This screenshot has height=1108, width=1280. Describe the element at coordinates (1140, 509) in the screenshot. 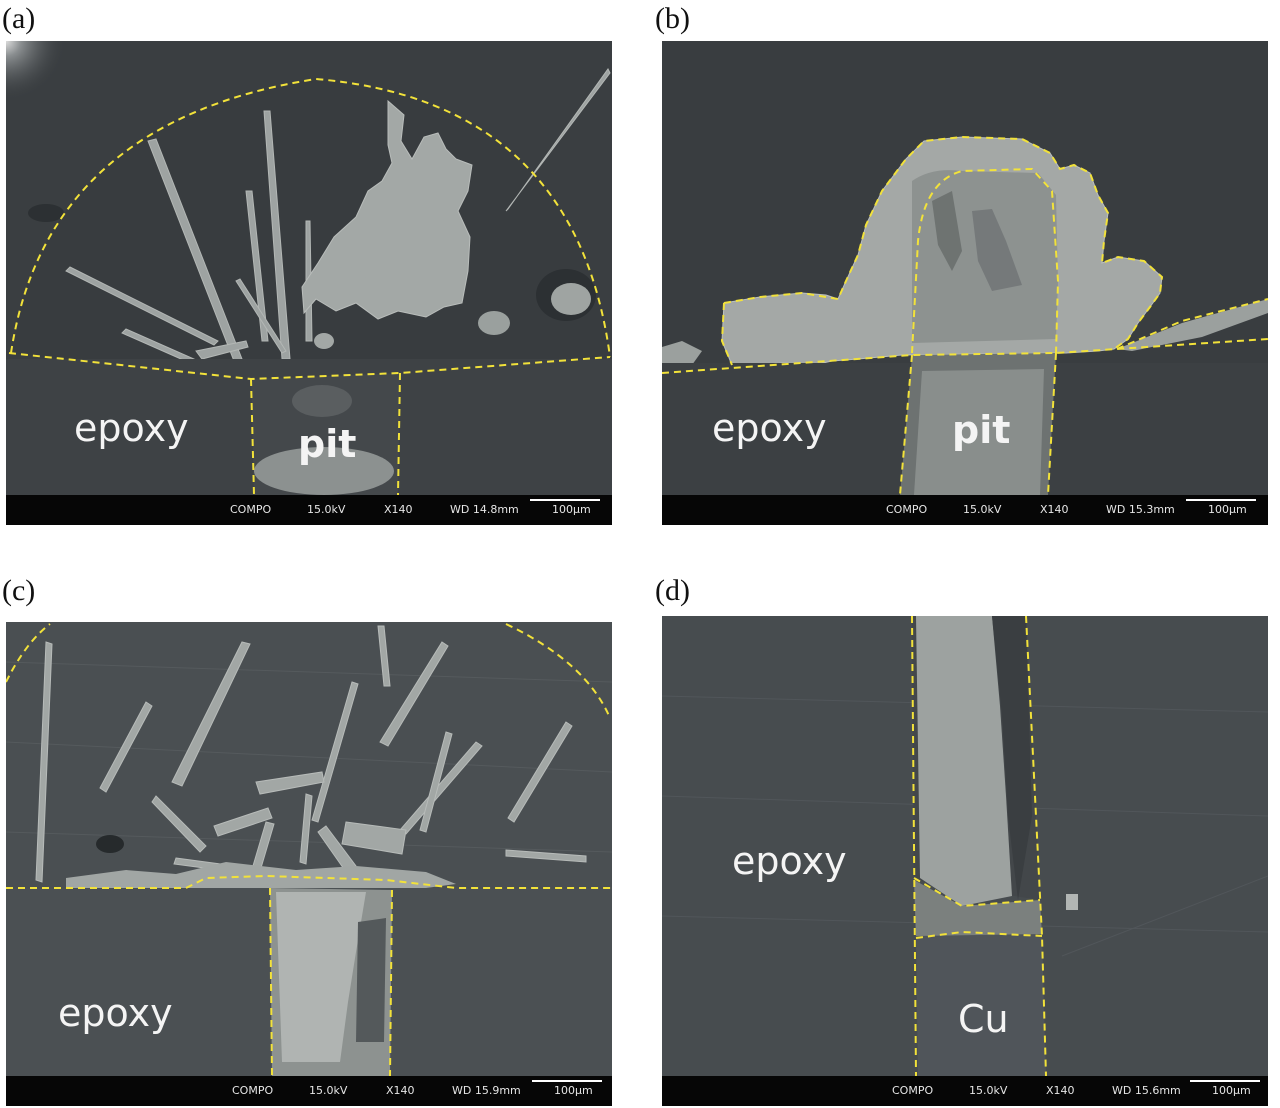

I see `panel-b-wd: WD 15.3mm` at that location.